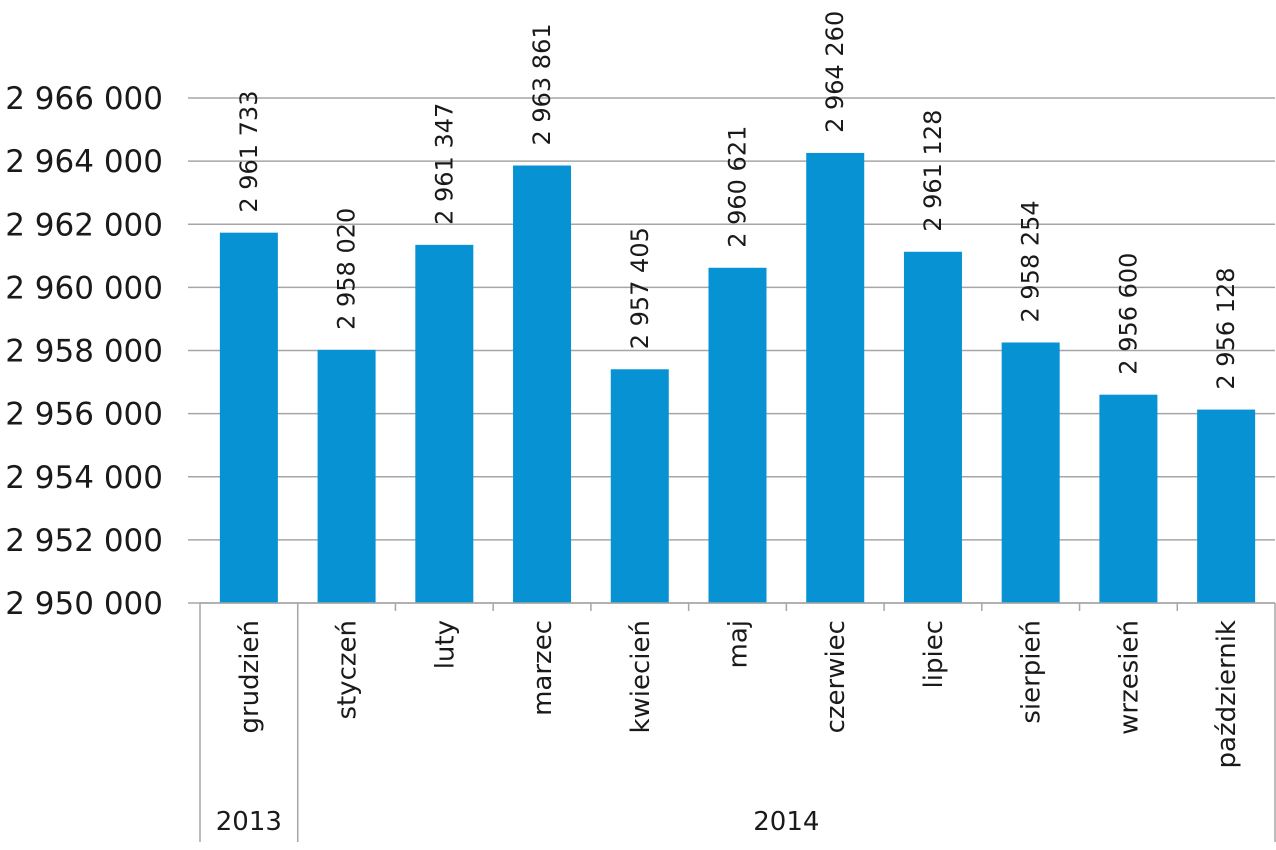  Describe the element at coordinates (1227, 694) in the screenshot. I see `category-label: październik` at that location.